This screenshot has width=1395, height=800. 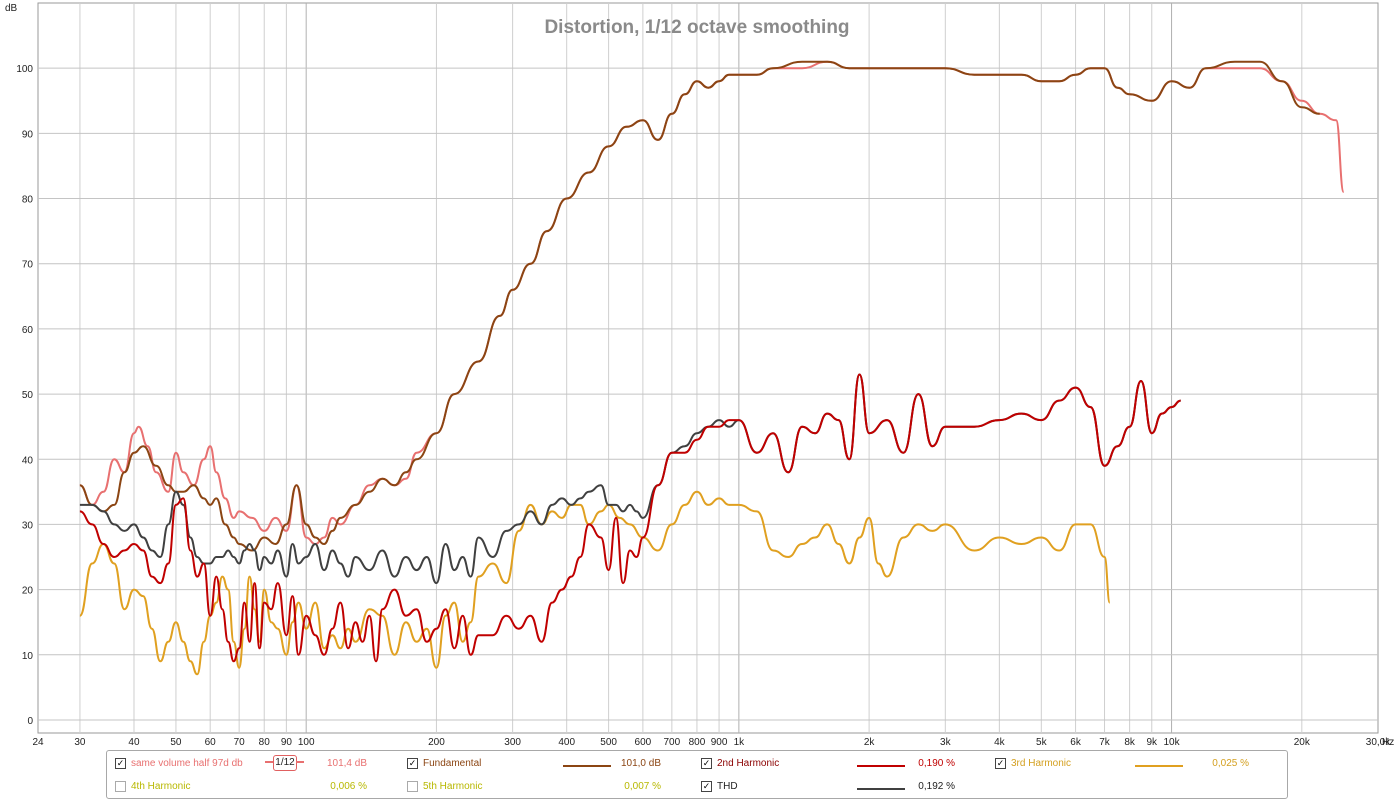 What do you see at coordinates (176, 742) in the screenshot?
I see `x-tick-label: 50` at bounding box center [176, 742].